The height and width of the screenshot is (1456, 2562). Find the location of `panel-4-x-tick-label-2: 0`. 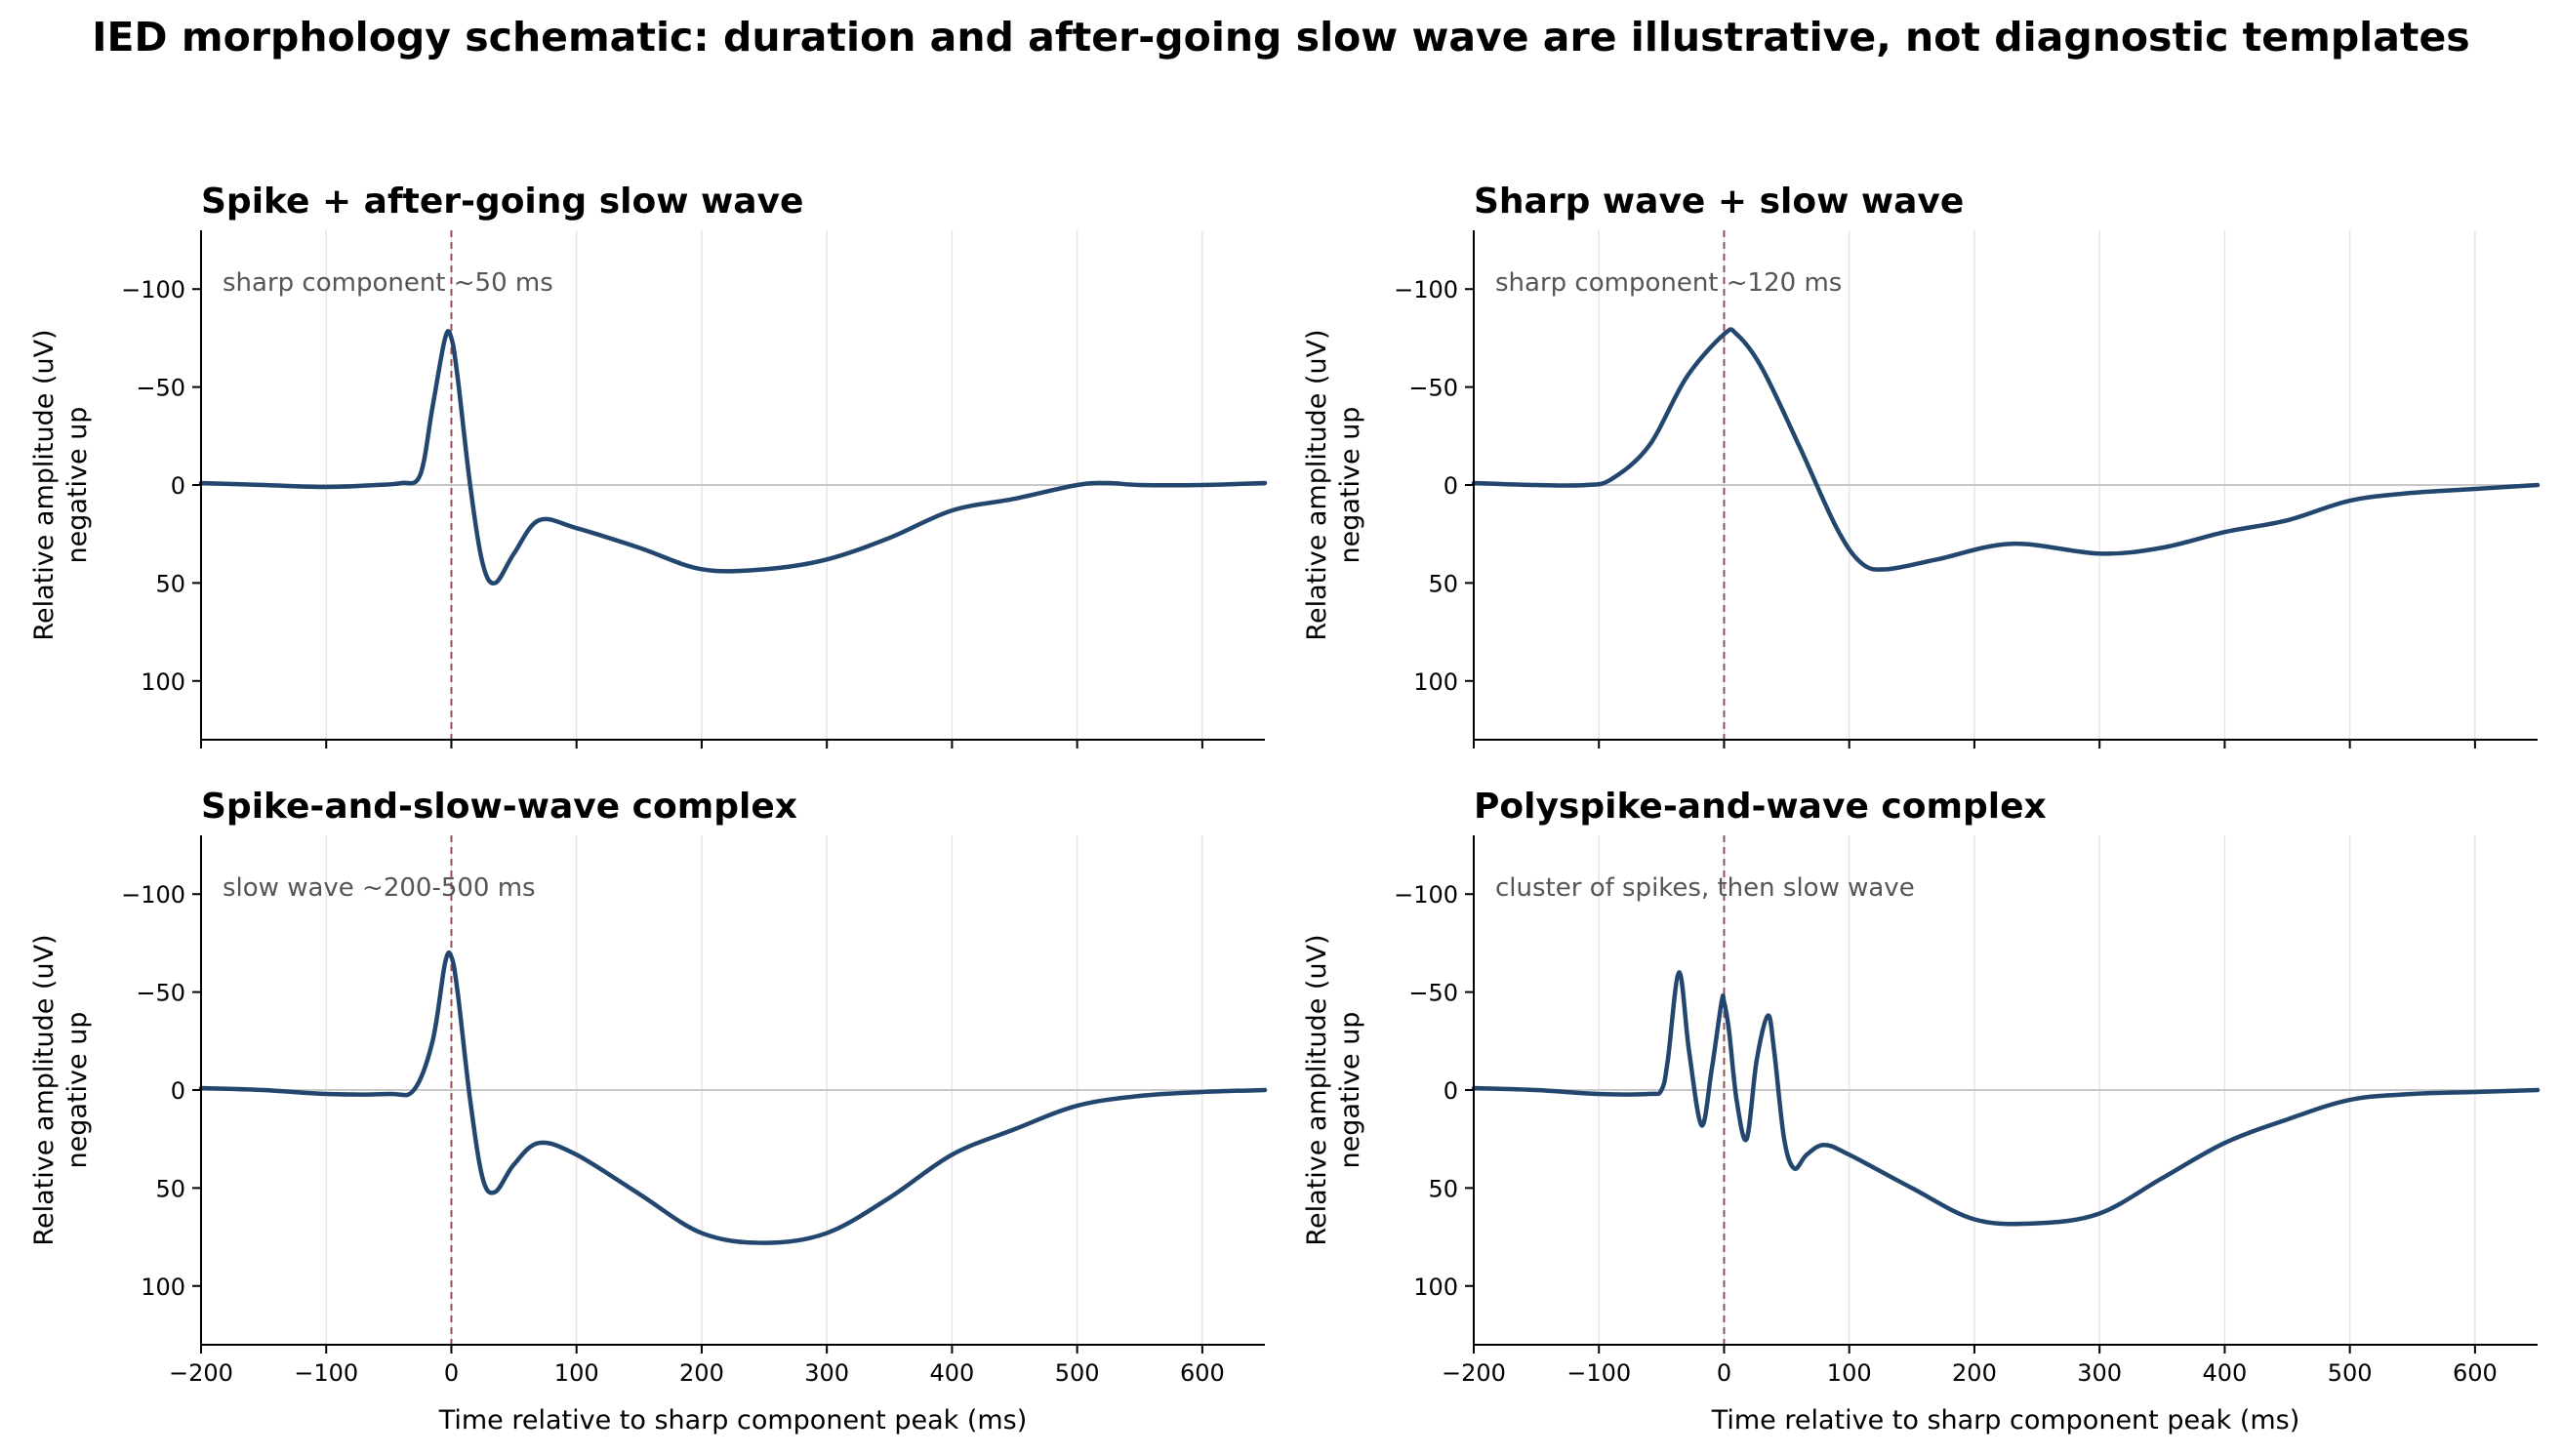

panel-4-x-tick-label-2: 0 is located at coordinates (1724, 1373).